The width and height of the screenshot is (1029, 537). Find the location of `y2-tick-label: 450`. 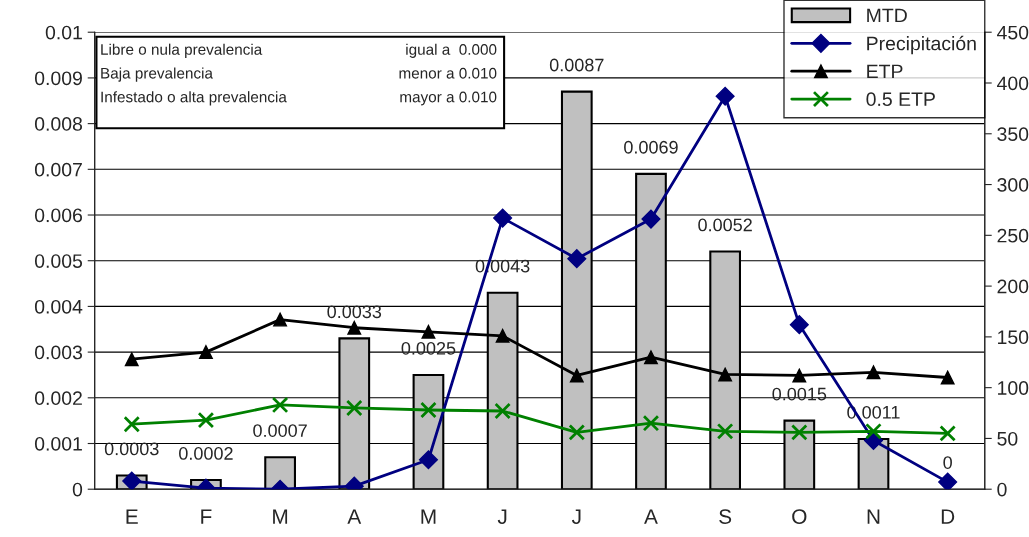

y2-tick-label: 450 is located at coordinates (1013, 32).